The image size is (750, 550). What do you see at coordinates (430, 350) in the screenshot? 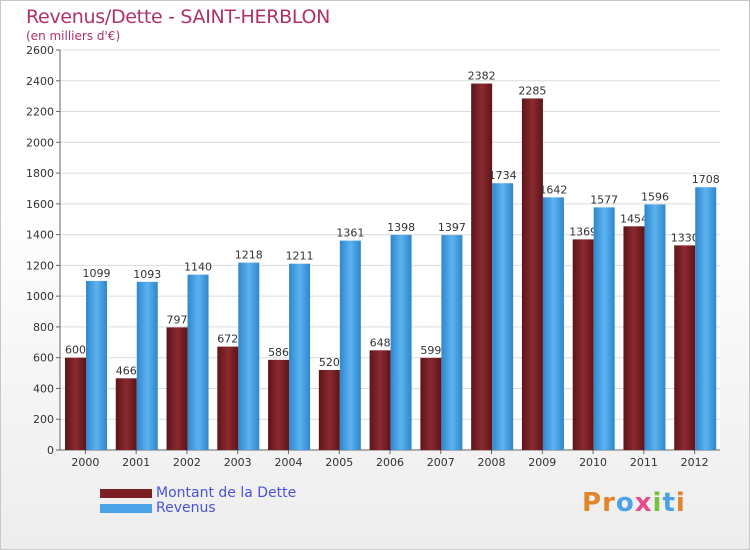
I see `data-label-dette: 599` at bounding box center [430, 350].